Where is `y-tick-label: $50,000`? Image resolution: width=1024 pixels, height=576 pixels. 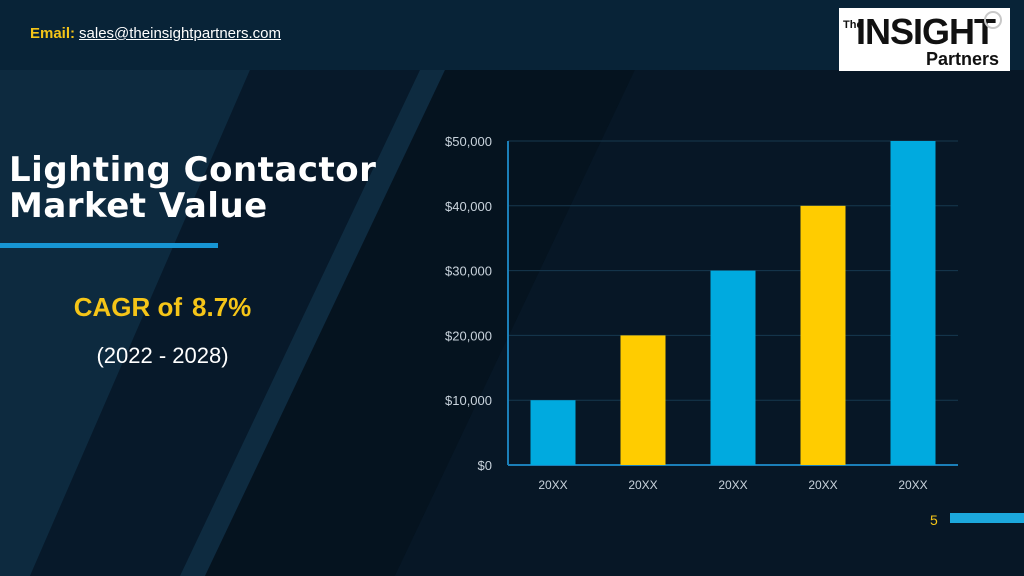 y-tick-label: $50,000 is located at coordinates (468, 141).